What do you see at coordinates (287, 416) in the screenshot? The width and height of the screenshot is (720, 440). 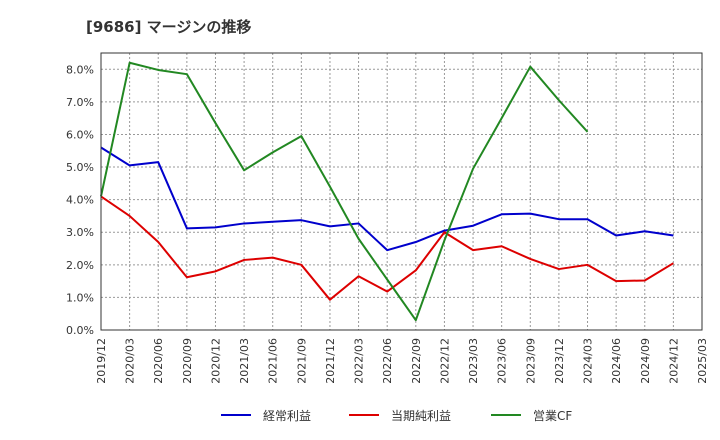 I see `legend-label: 経常利益` at bounding box center [287, 416].